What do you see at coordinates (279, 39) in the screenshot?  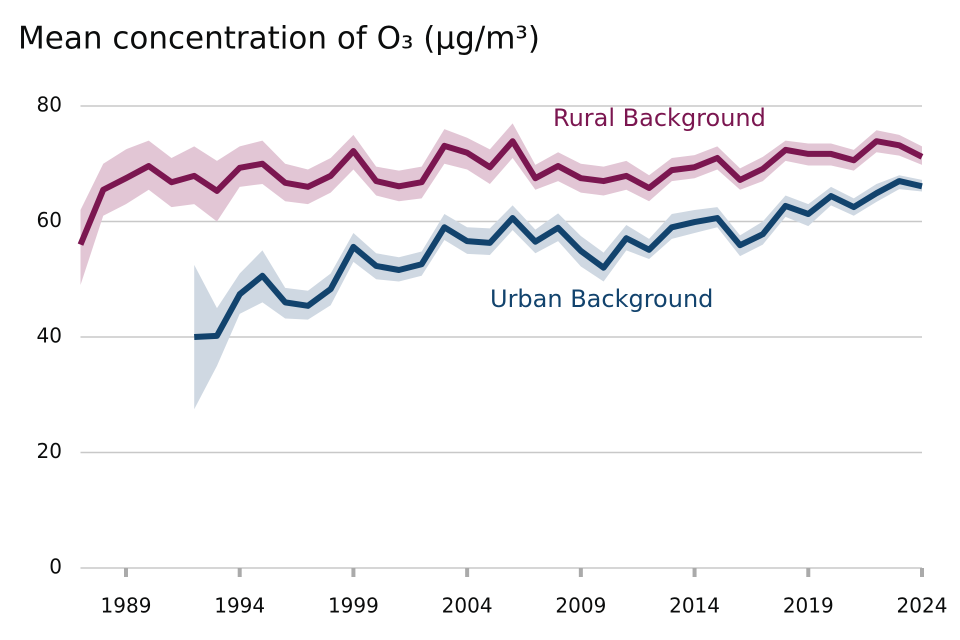 I see `chart-title: Mean concentration of O₃ (µg/m³)` at bounding box center [279, 39].